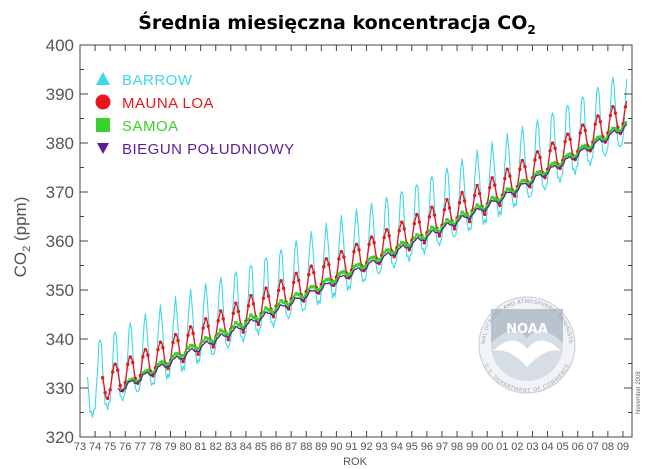 This screenshot has height=469, width=657. Describe the element at coordinates (382, 447) in the screenshot. I see `x-tick-label: 93` at that location.